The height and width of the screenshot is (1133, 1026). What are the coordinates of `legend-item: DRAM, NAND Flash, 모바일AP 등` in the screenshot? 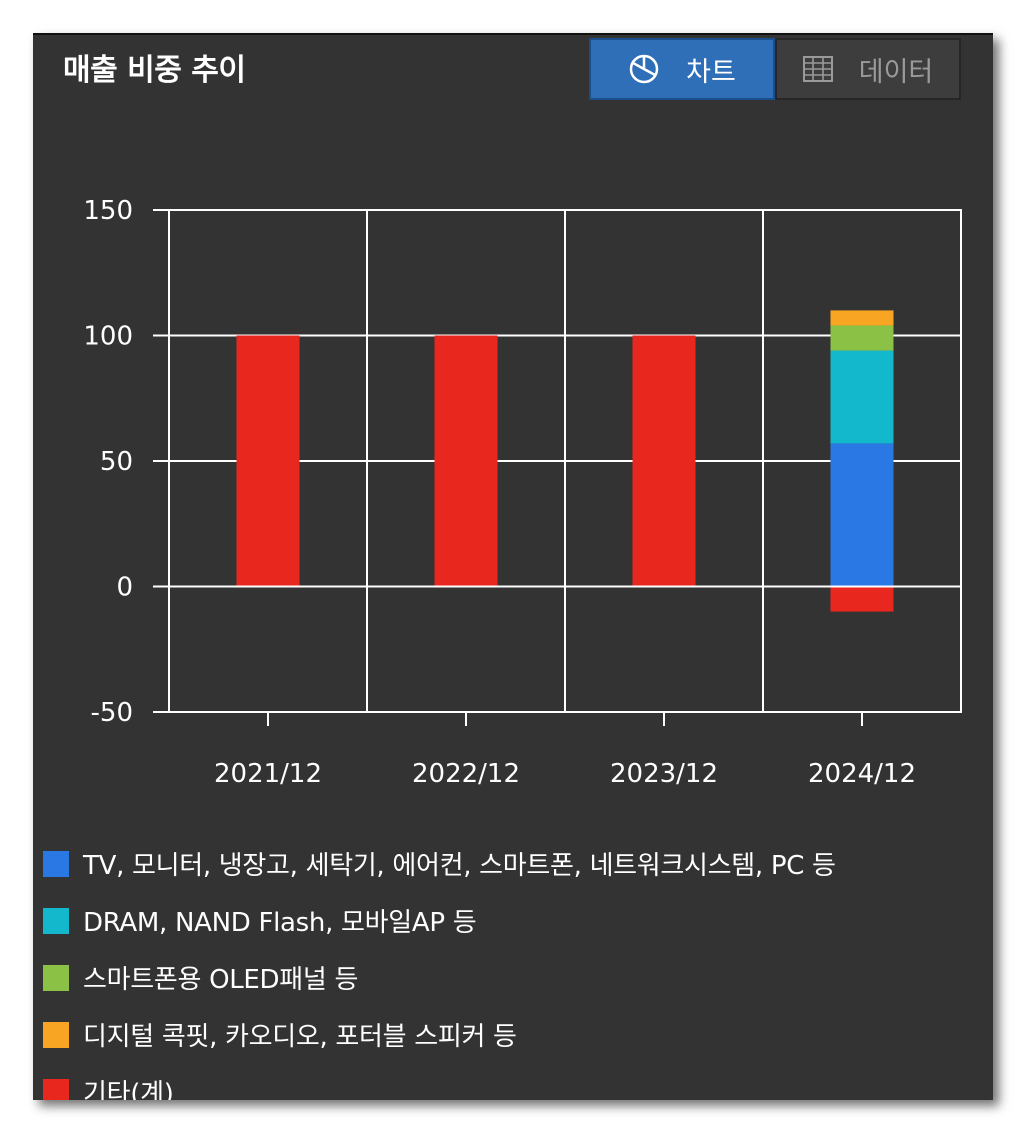 It's located at (439, 920).